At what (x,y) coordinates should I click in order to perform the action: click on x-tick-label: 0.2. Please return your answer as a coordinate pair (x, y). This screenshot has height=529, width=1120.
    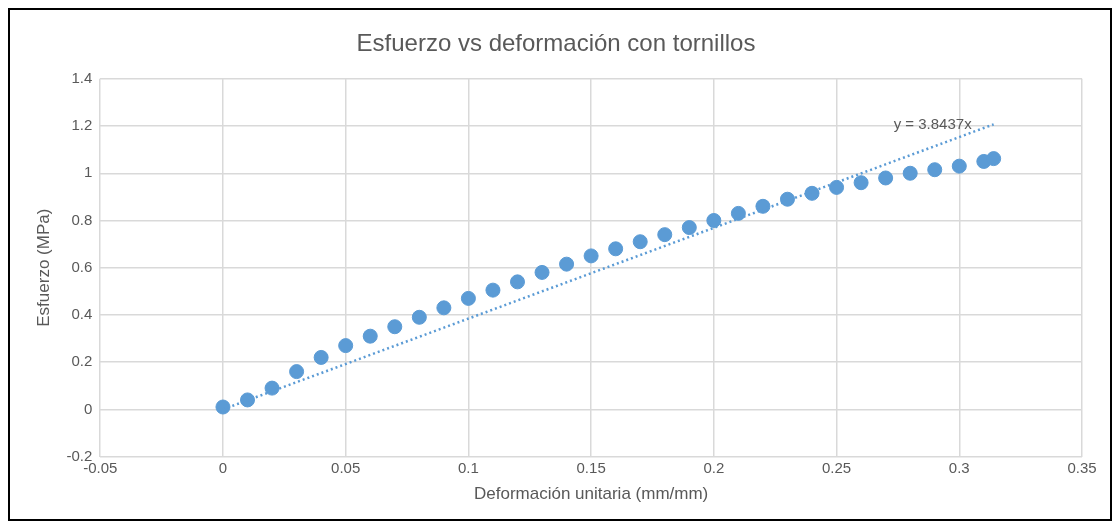
    Looking at the image, I should click on (714, 467).